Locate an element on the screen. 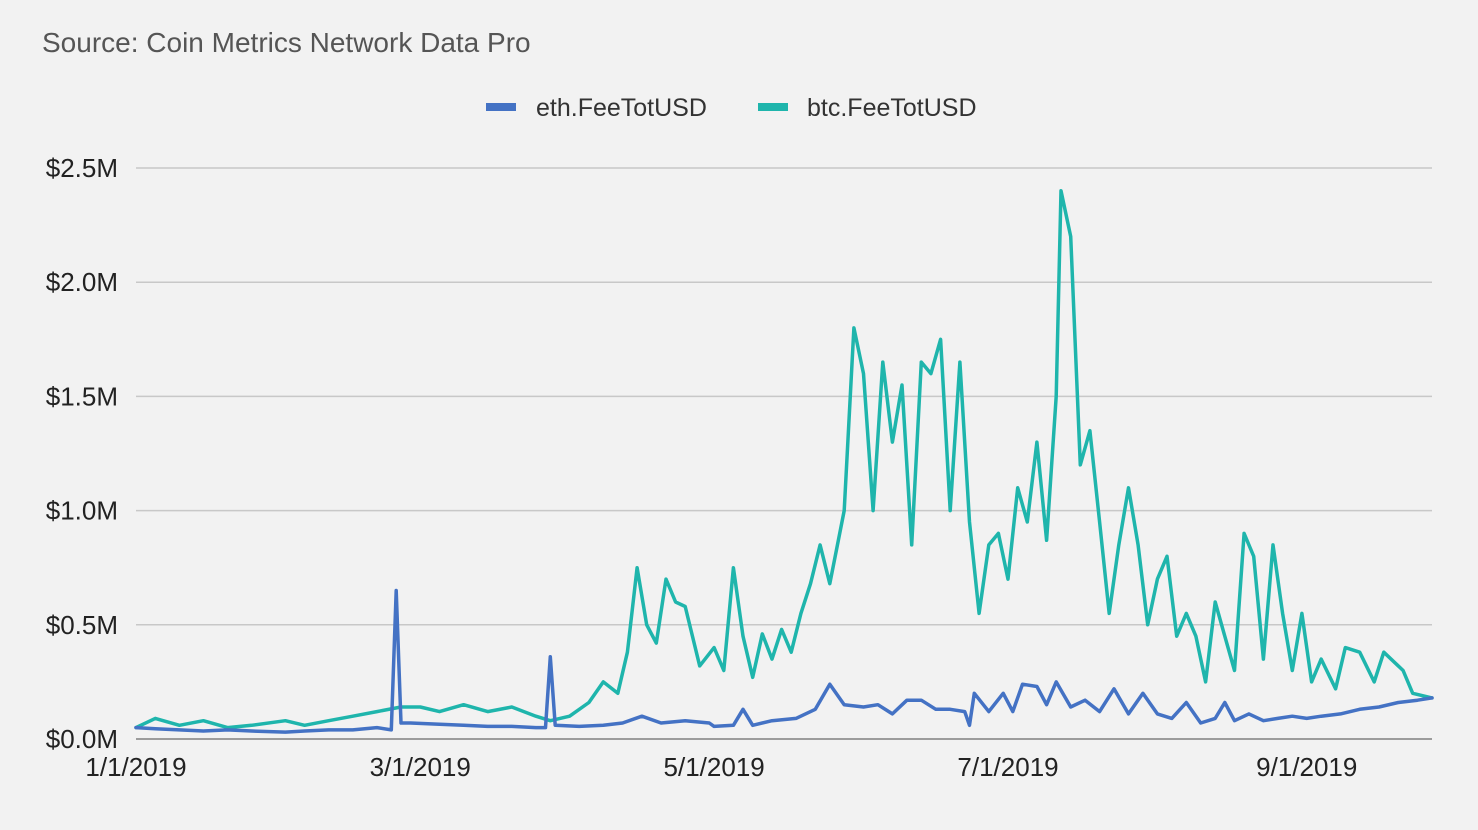 Image resolution: width=1478 pixels, height=830 pixels. legend-item-eth: eth.FeeTotUSD is located at coordinates (596, 108).